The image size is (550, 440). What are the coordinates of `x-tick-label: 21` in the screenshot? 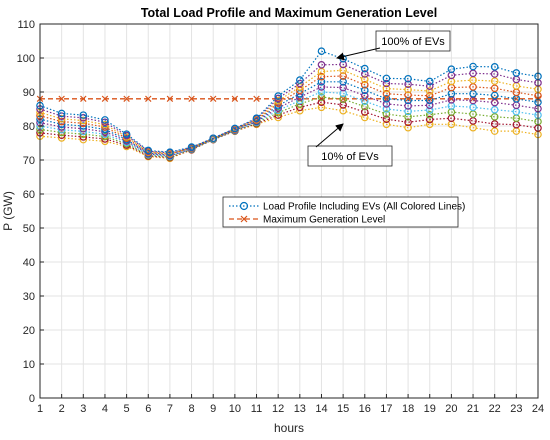 It's located at (473, 409).